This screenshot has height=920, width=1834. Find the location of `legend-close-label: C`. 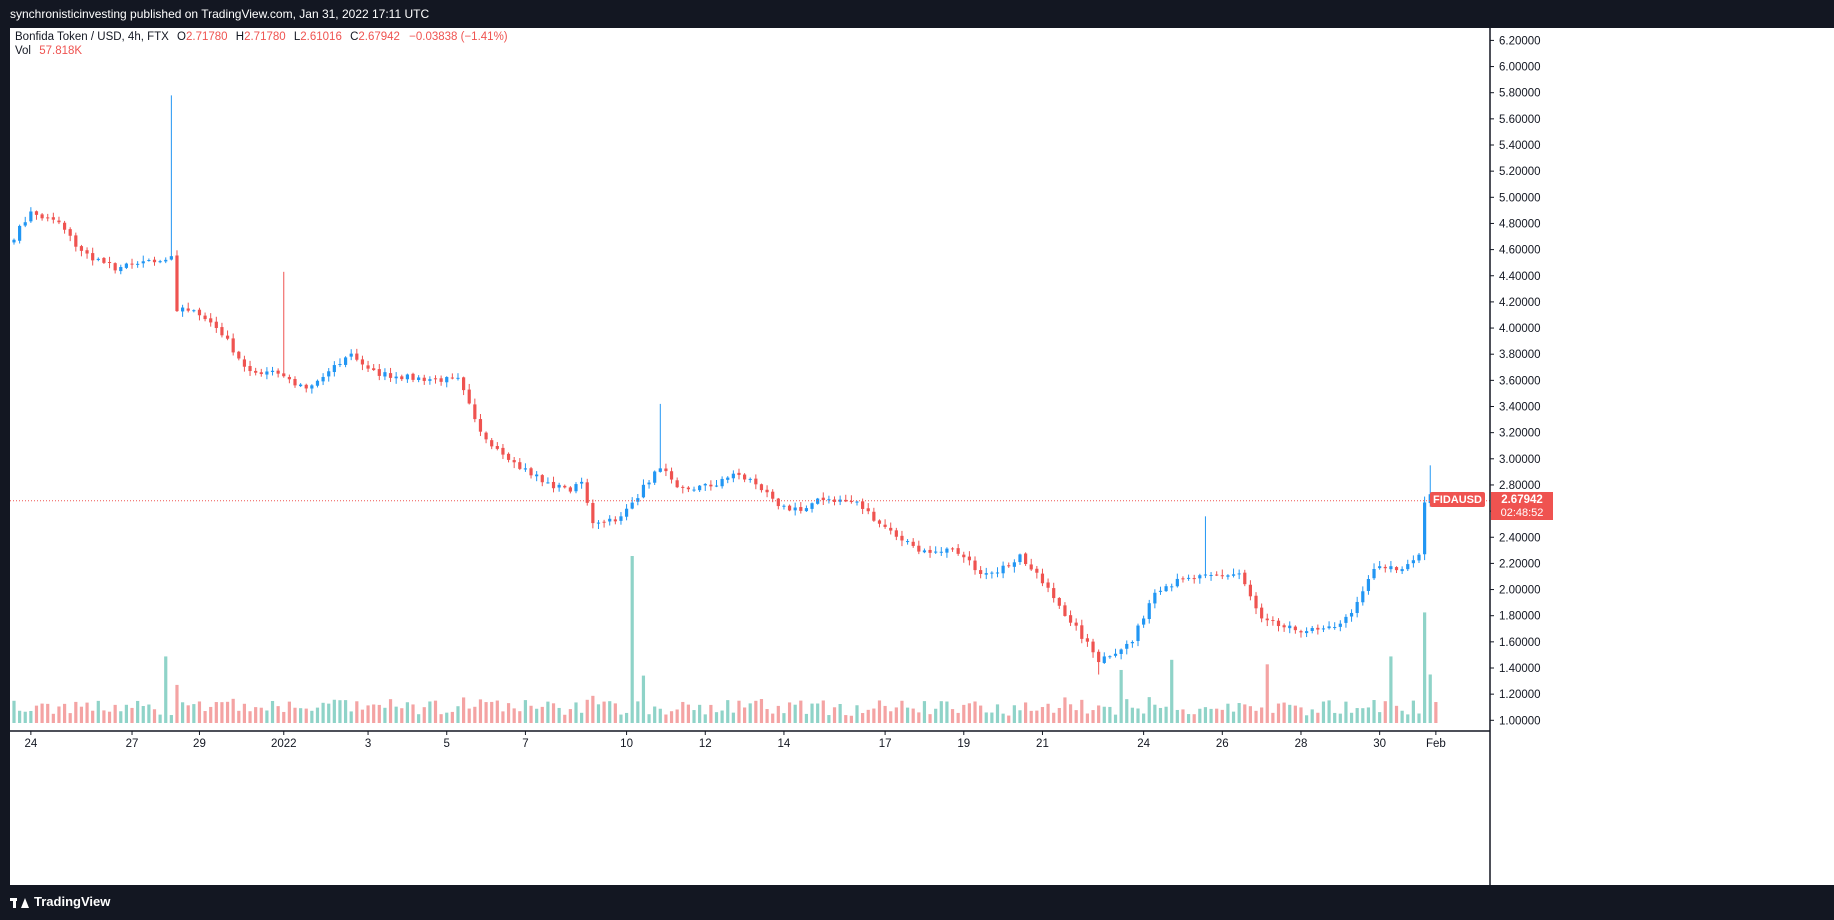

legend-close-label: C is located at coordinates (354, 37).